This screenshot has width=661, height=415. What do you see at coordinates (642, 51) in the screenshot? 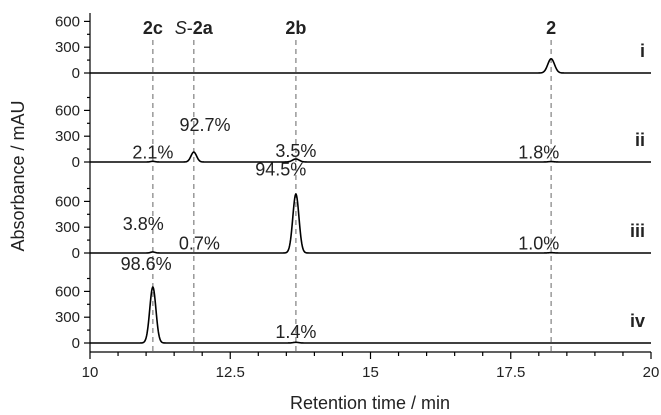
I see `trace-label-i: i` at bounding box center [642, 51].